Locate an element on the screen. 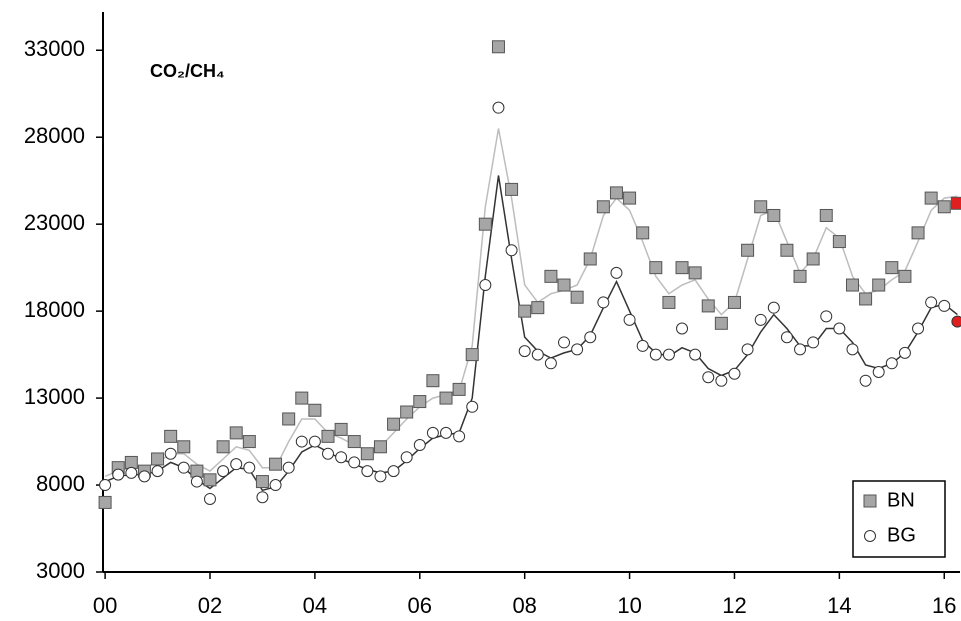  legend-label: BN is located at coordinates (901, 500).